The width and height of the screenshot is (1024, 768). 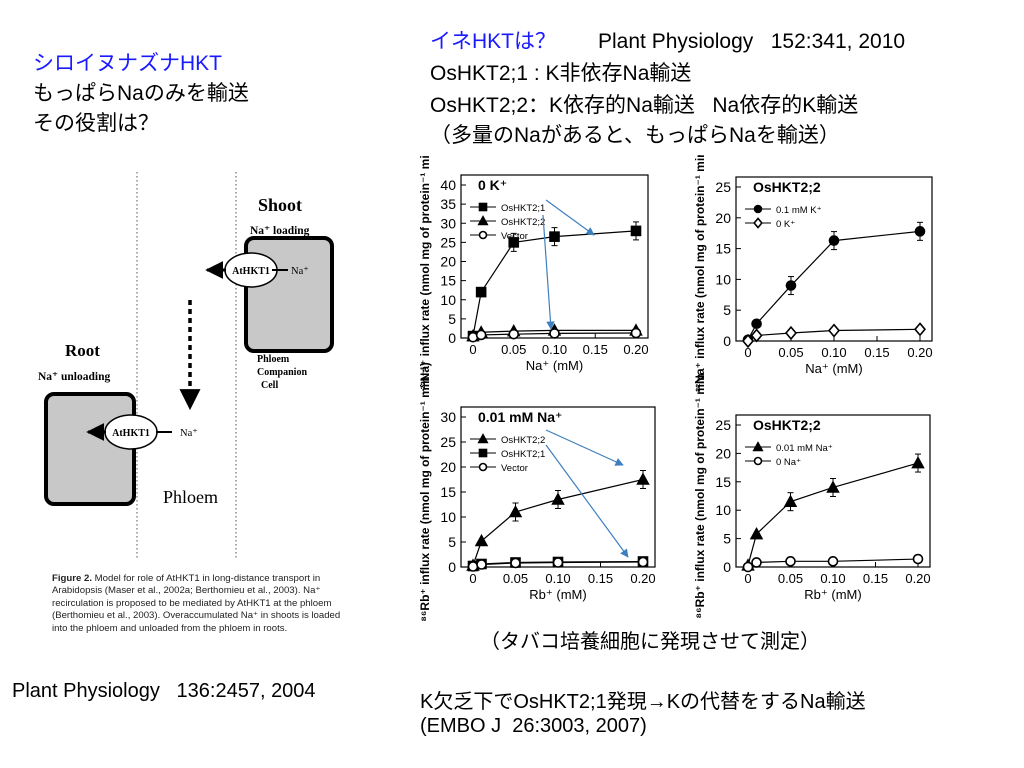 What do you see at coordinates (251, 271) in the screenshot?
I see `shoot-transporter-label: AtHKT1` at bounding box center [251, 271].